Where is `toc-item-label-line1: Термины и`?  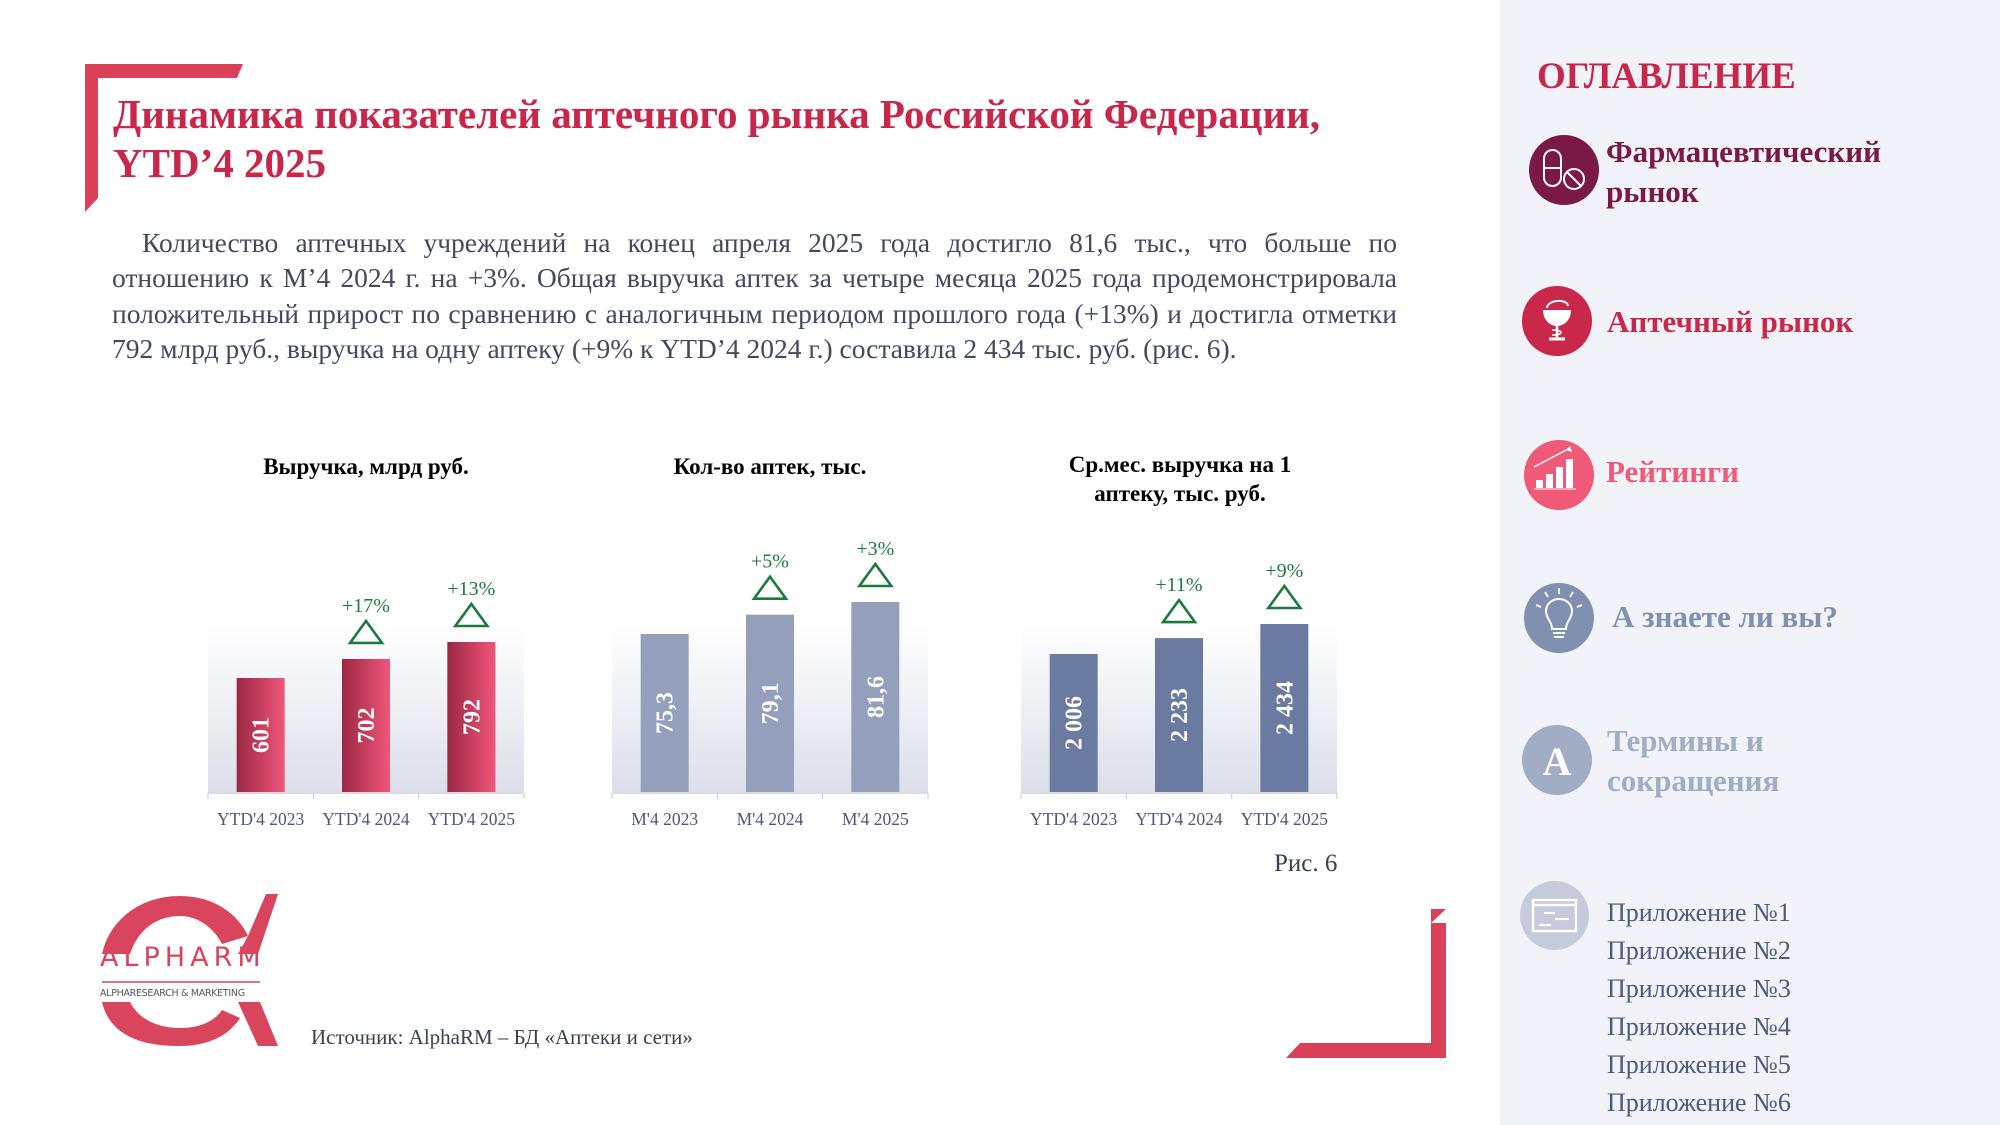 toc-item-label-line1: Термины и is located at coordinates (1685, 740).